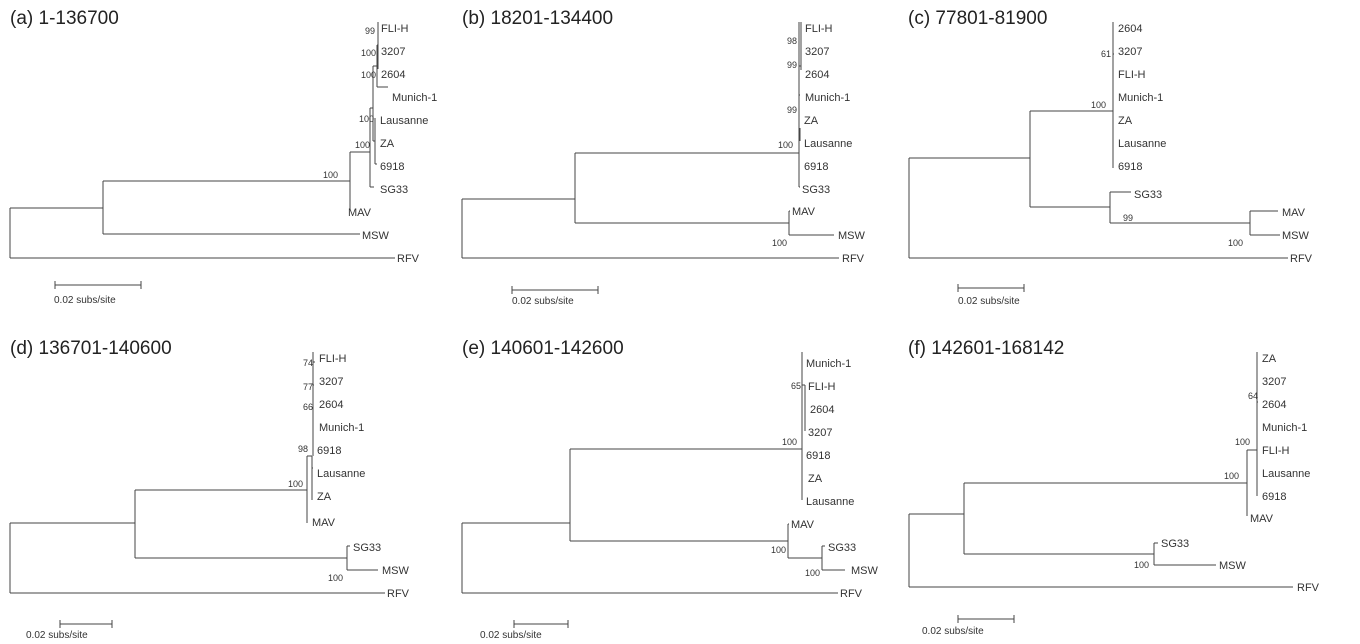  I want to click on branches-a, so click(202, 140).